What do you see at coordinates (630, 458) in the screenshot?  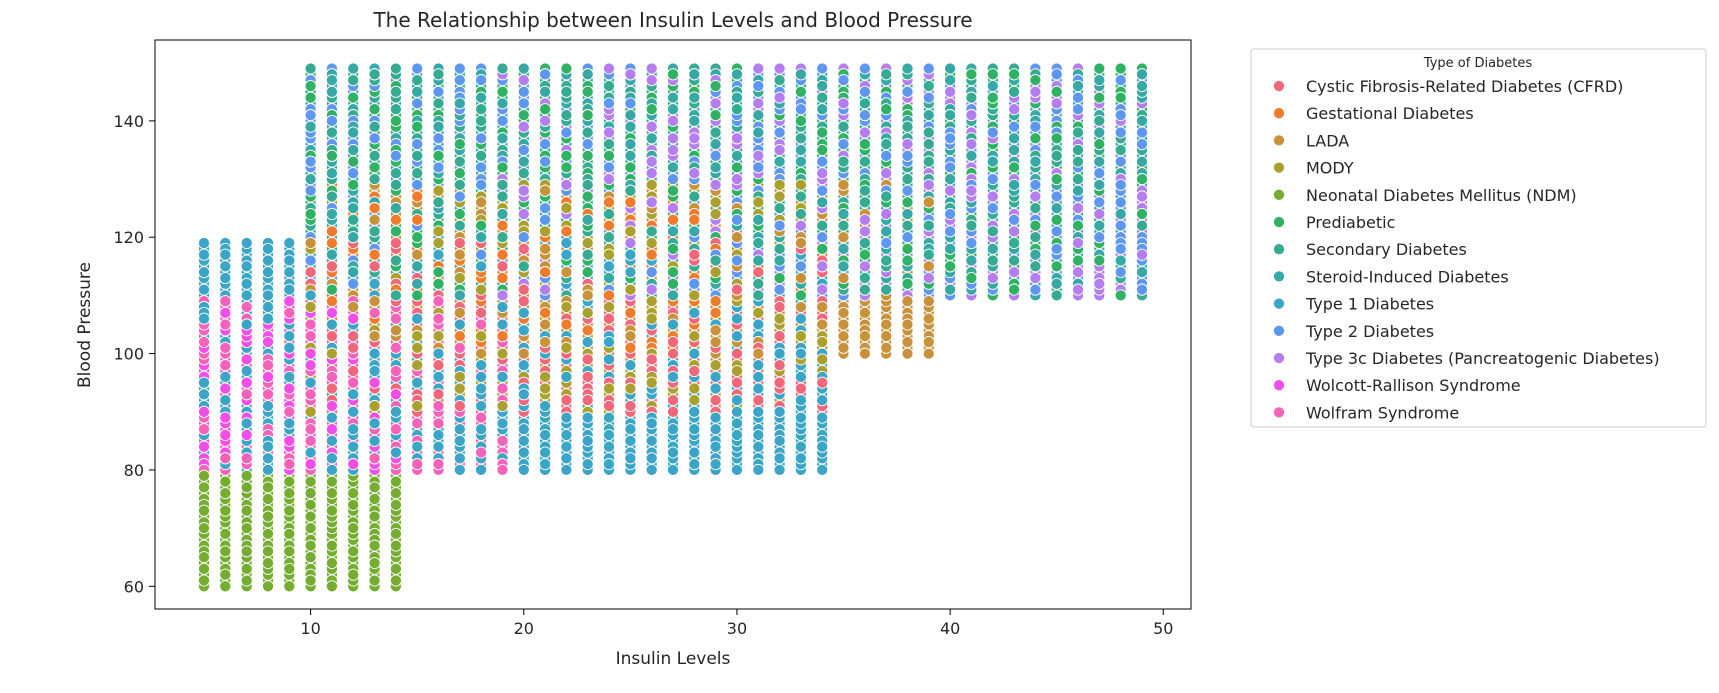 I see `point-type-1-diabetes` at bounding box center [630, 458].